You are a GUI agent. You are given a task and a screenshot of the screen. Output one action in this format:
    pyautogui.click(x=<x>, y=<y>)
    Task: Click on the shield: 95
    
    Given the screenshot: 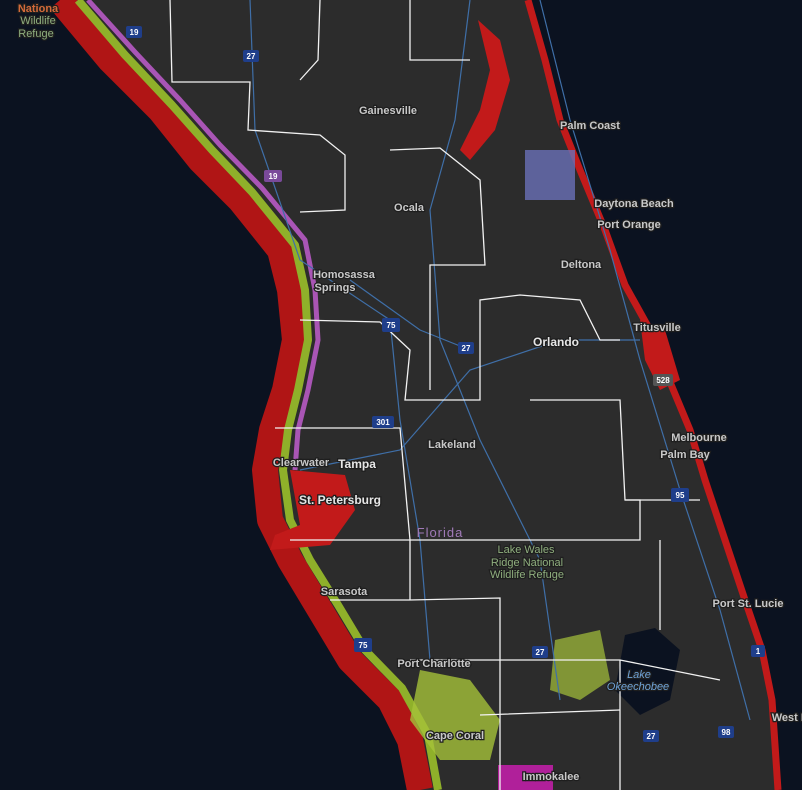 What is the action you would take?
    pyautogui.click(x=680, y=495)
    